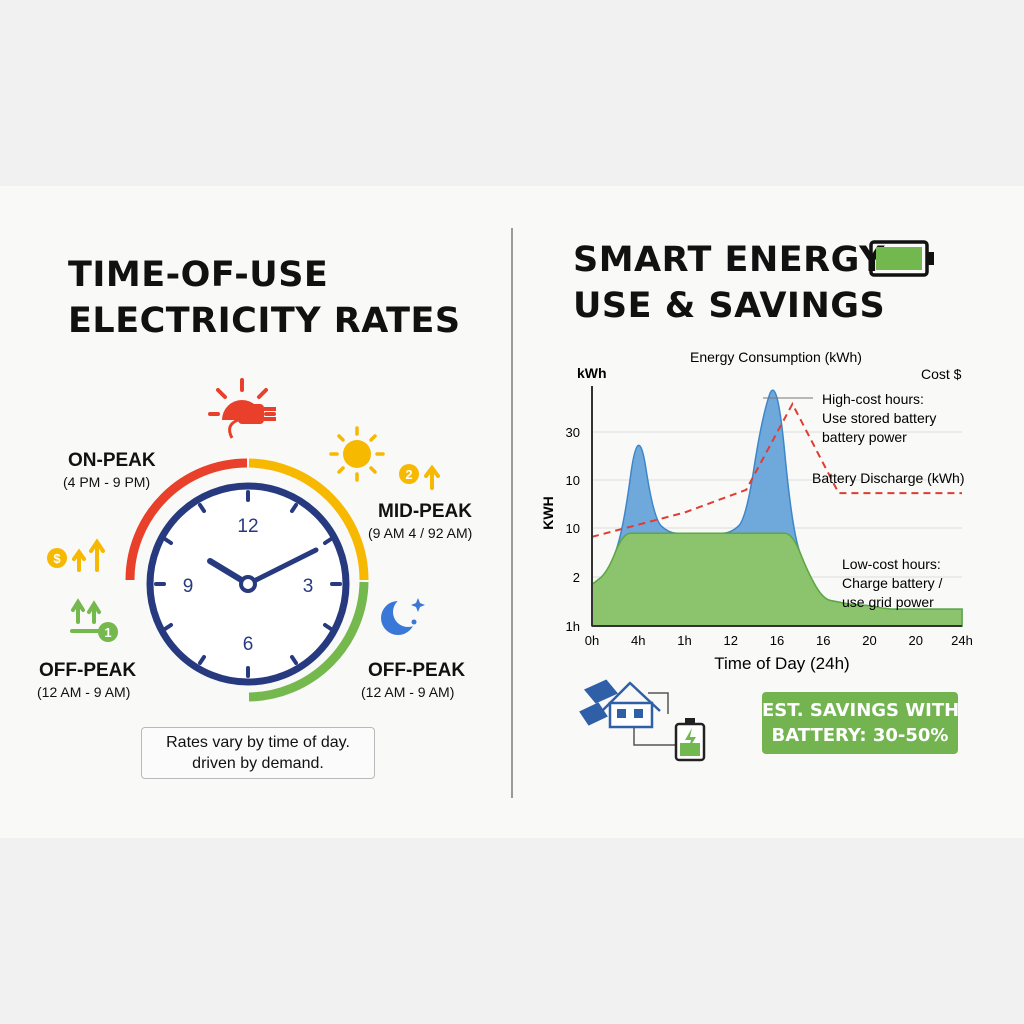 The image size is (1024, 1024). What do you see at coordinates (592, 640) in the screenshot?
I see `x-tick-label: 0h` at bounding box center [592, 640].